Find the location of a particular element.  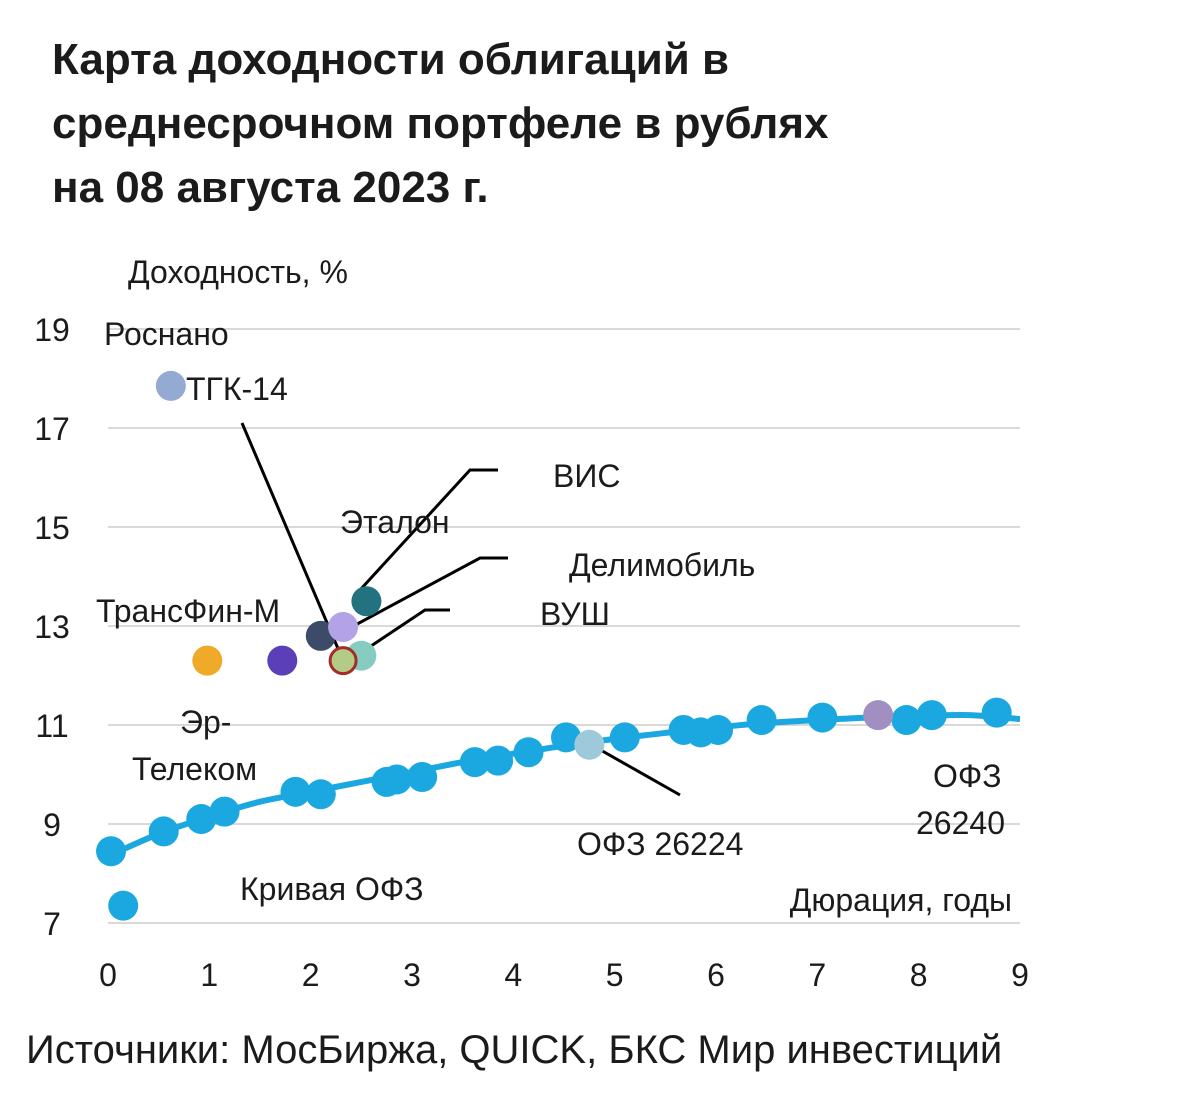

point-вуш is located at coordinates (343, 661).